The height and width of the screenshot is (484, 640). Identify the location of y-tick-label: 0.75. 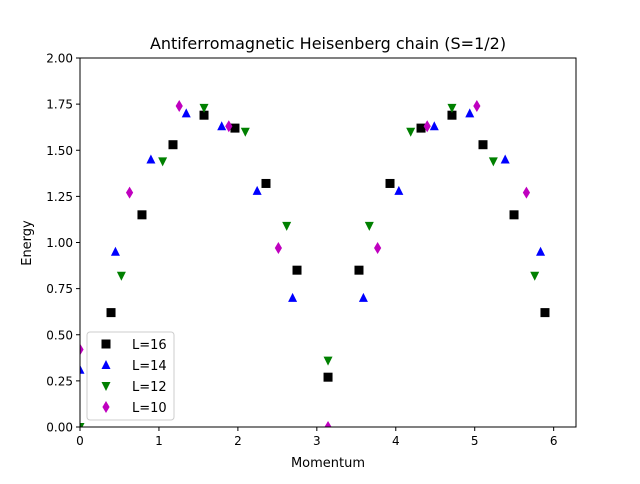
(59, 289).